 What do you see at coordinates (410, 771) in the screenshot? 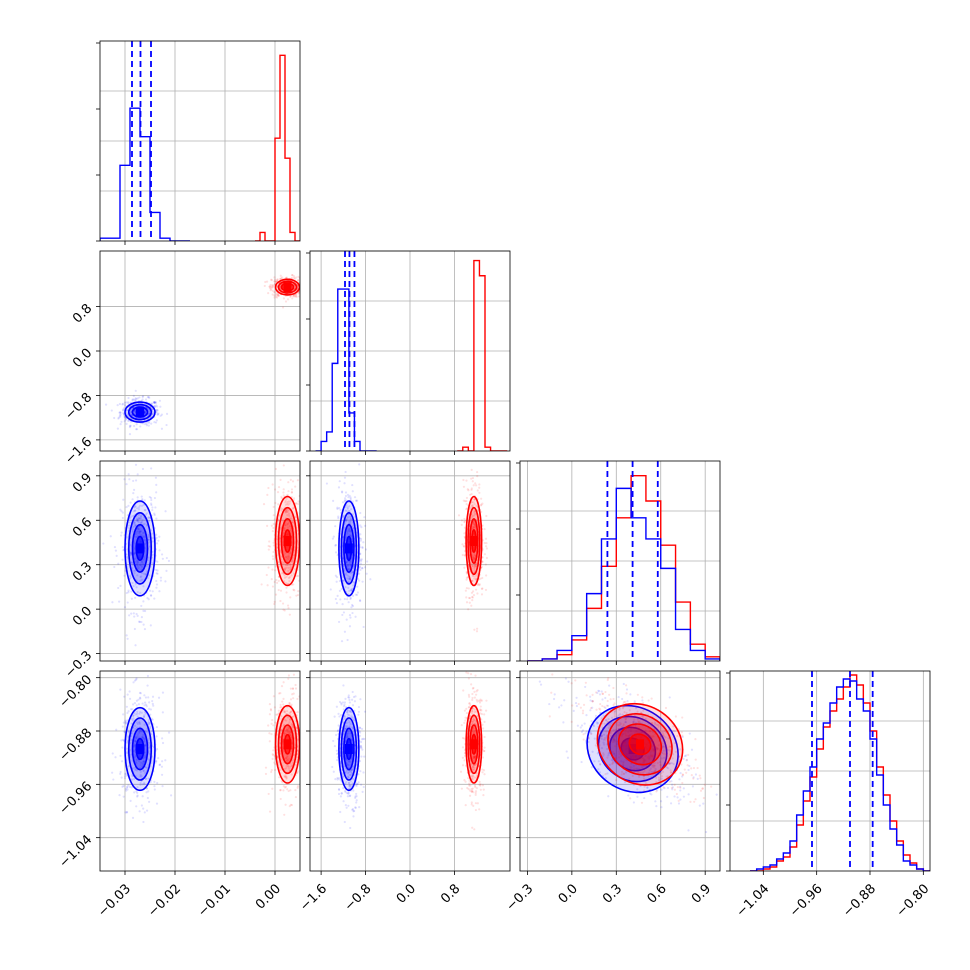
I see `grid-lines` at bounding box center [410, 771].